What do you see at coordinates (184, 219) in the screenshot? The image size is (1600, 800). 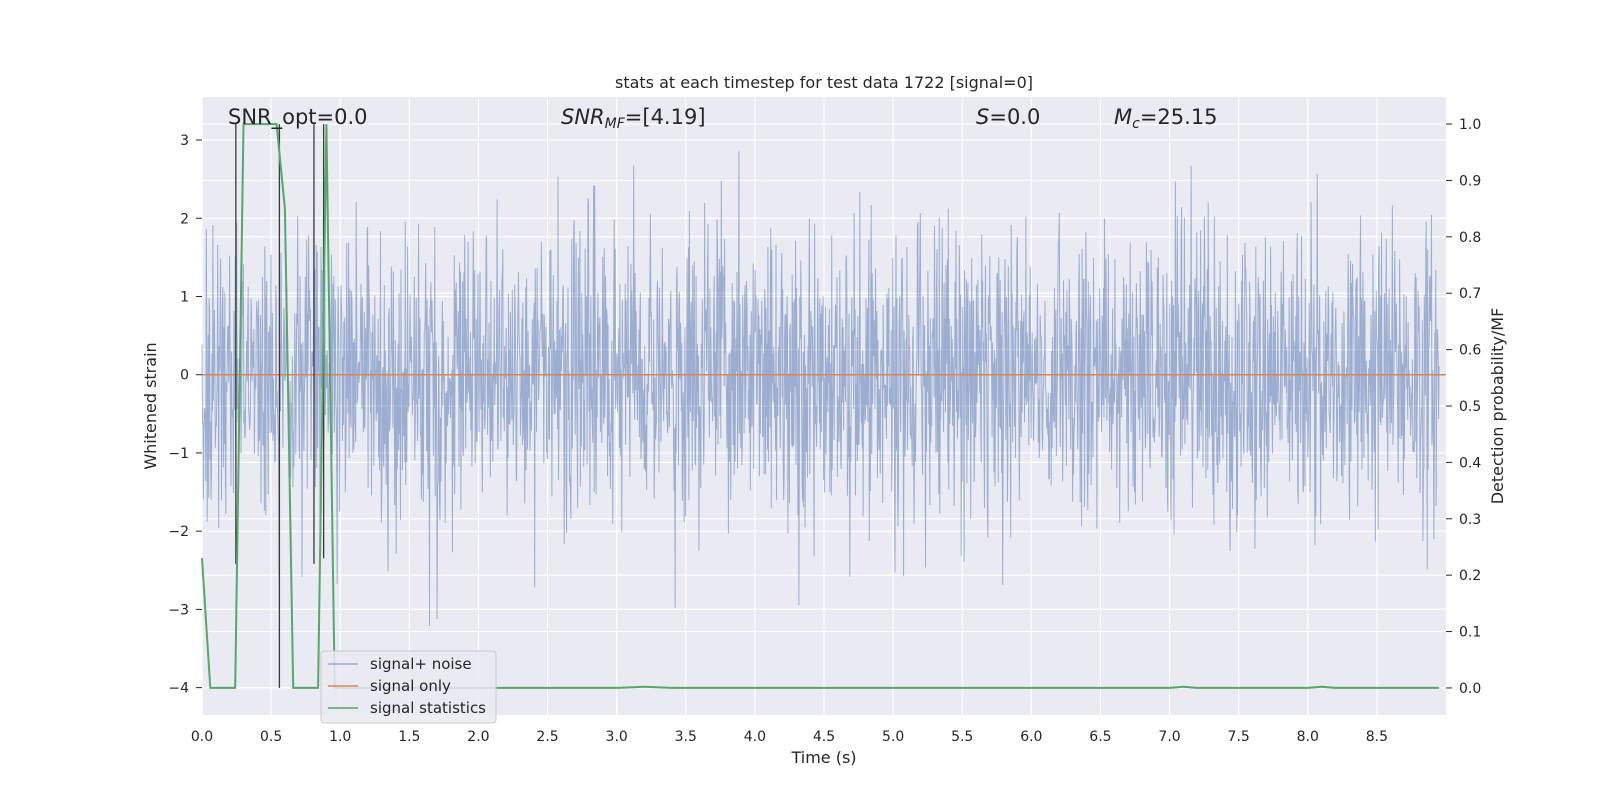 I see `y-tick-label-left-1: 2` at bounding box center [184, 219].